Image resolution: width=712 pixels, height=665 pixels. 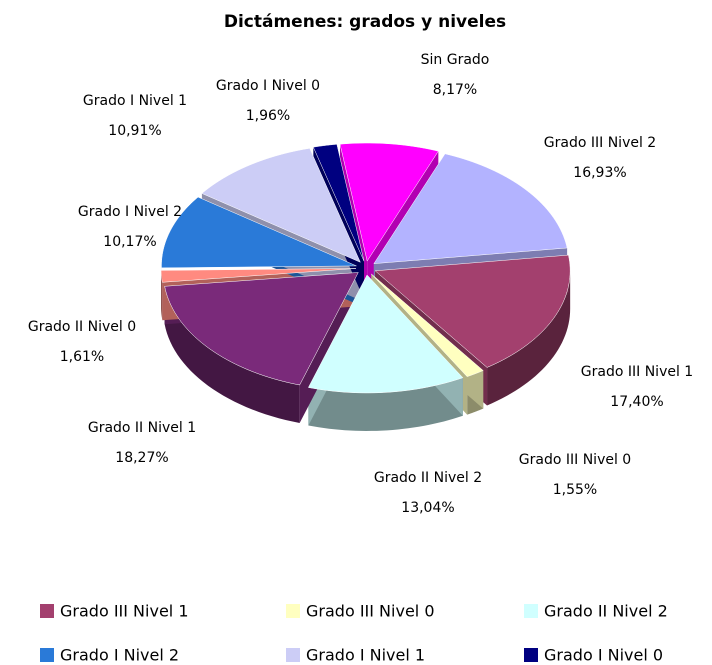 I want to click on chart-title: Dictámenes: grados y niveles, so click(x=365, y=22).